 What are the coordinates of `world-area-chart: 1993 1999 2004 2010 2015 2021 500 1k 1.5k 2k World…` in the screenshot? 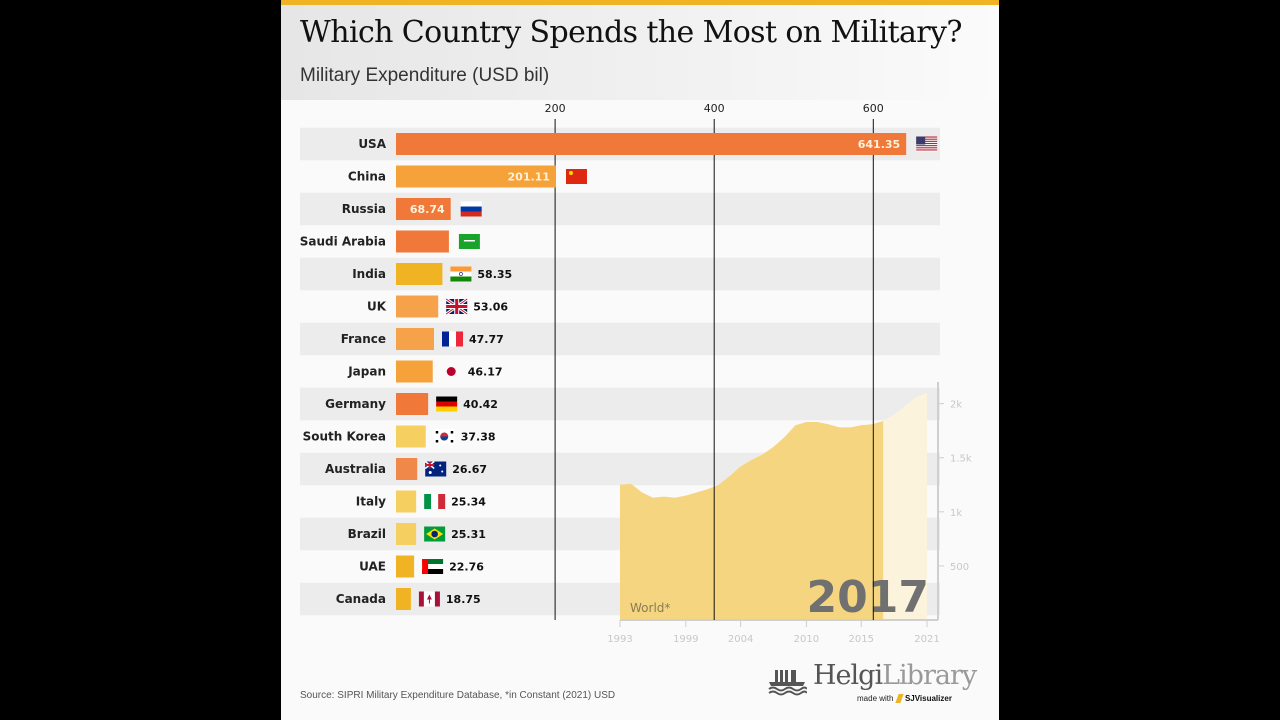 It's located at (789, 513).